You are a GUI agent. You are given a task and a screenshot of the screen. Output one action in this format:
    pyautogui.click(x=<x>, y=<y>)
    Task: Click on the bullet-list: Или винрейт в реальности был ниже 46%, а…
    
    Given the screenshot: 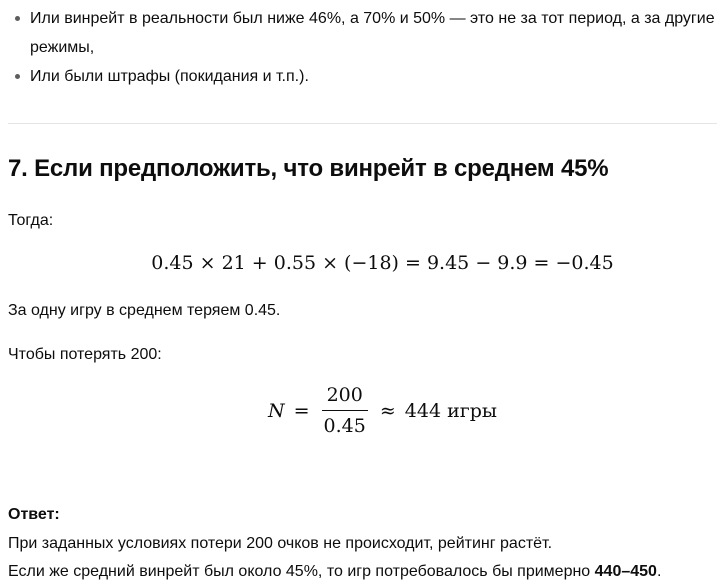 What is the action you would take?
    pyautogui.click(x=362, y=47)
    